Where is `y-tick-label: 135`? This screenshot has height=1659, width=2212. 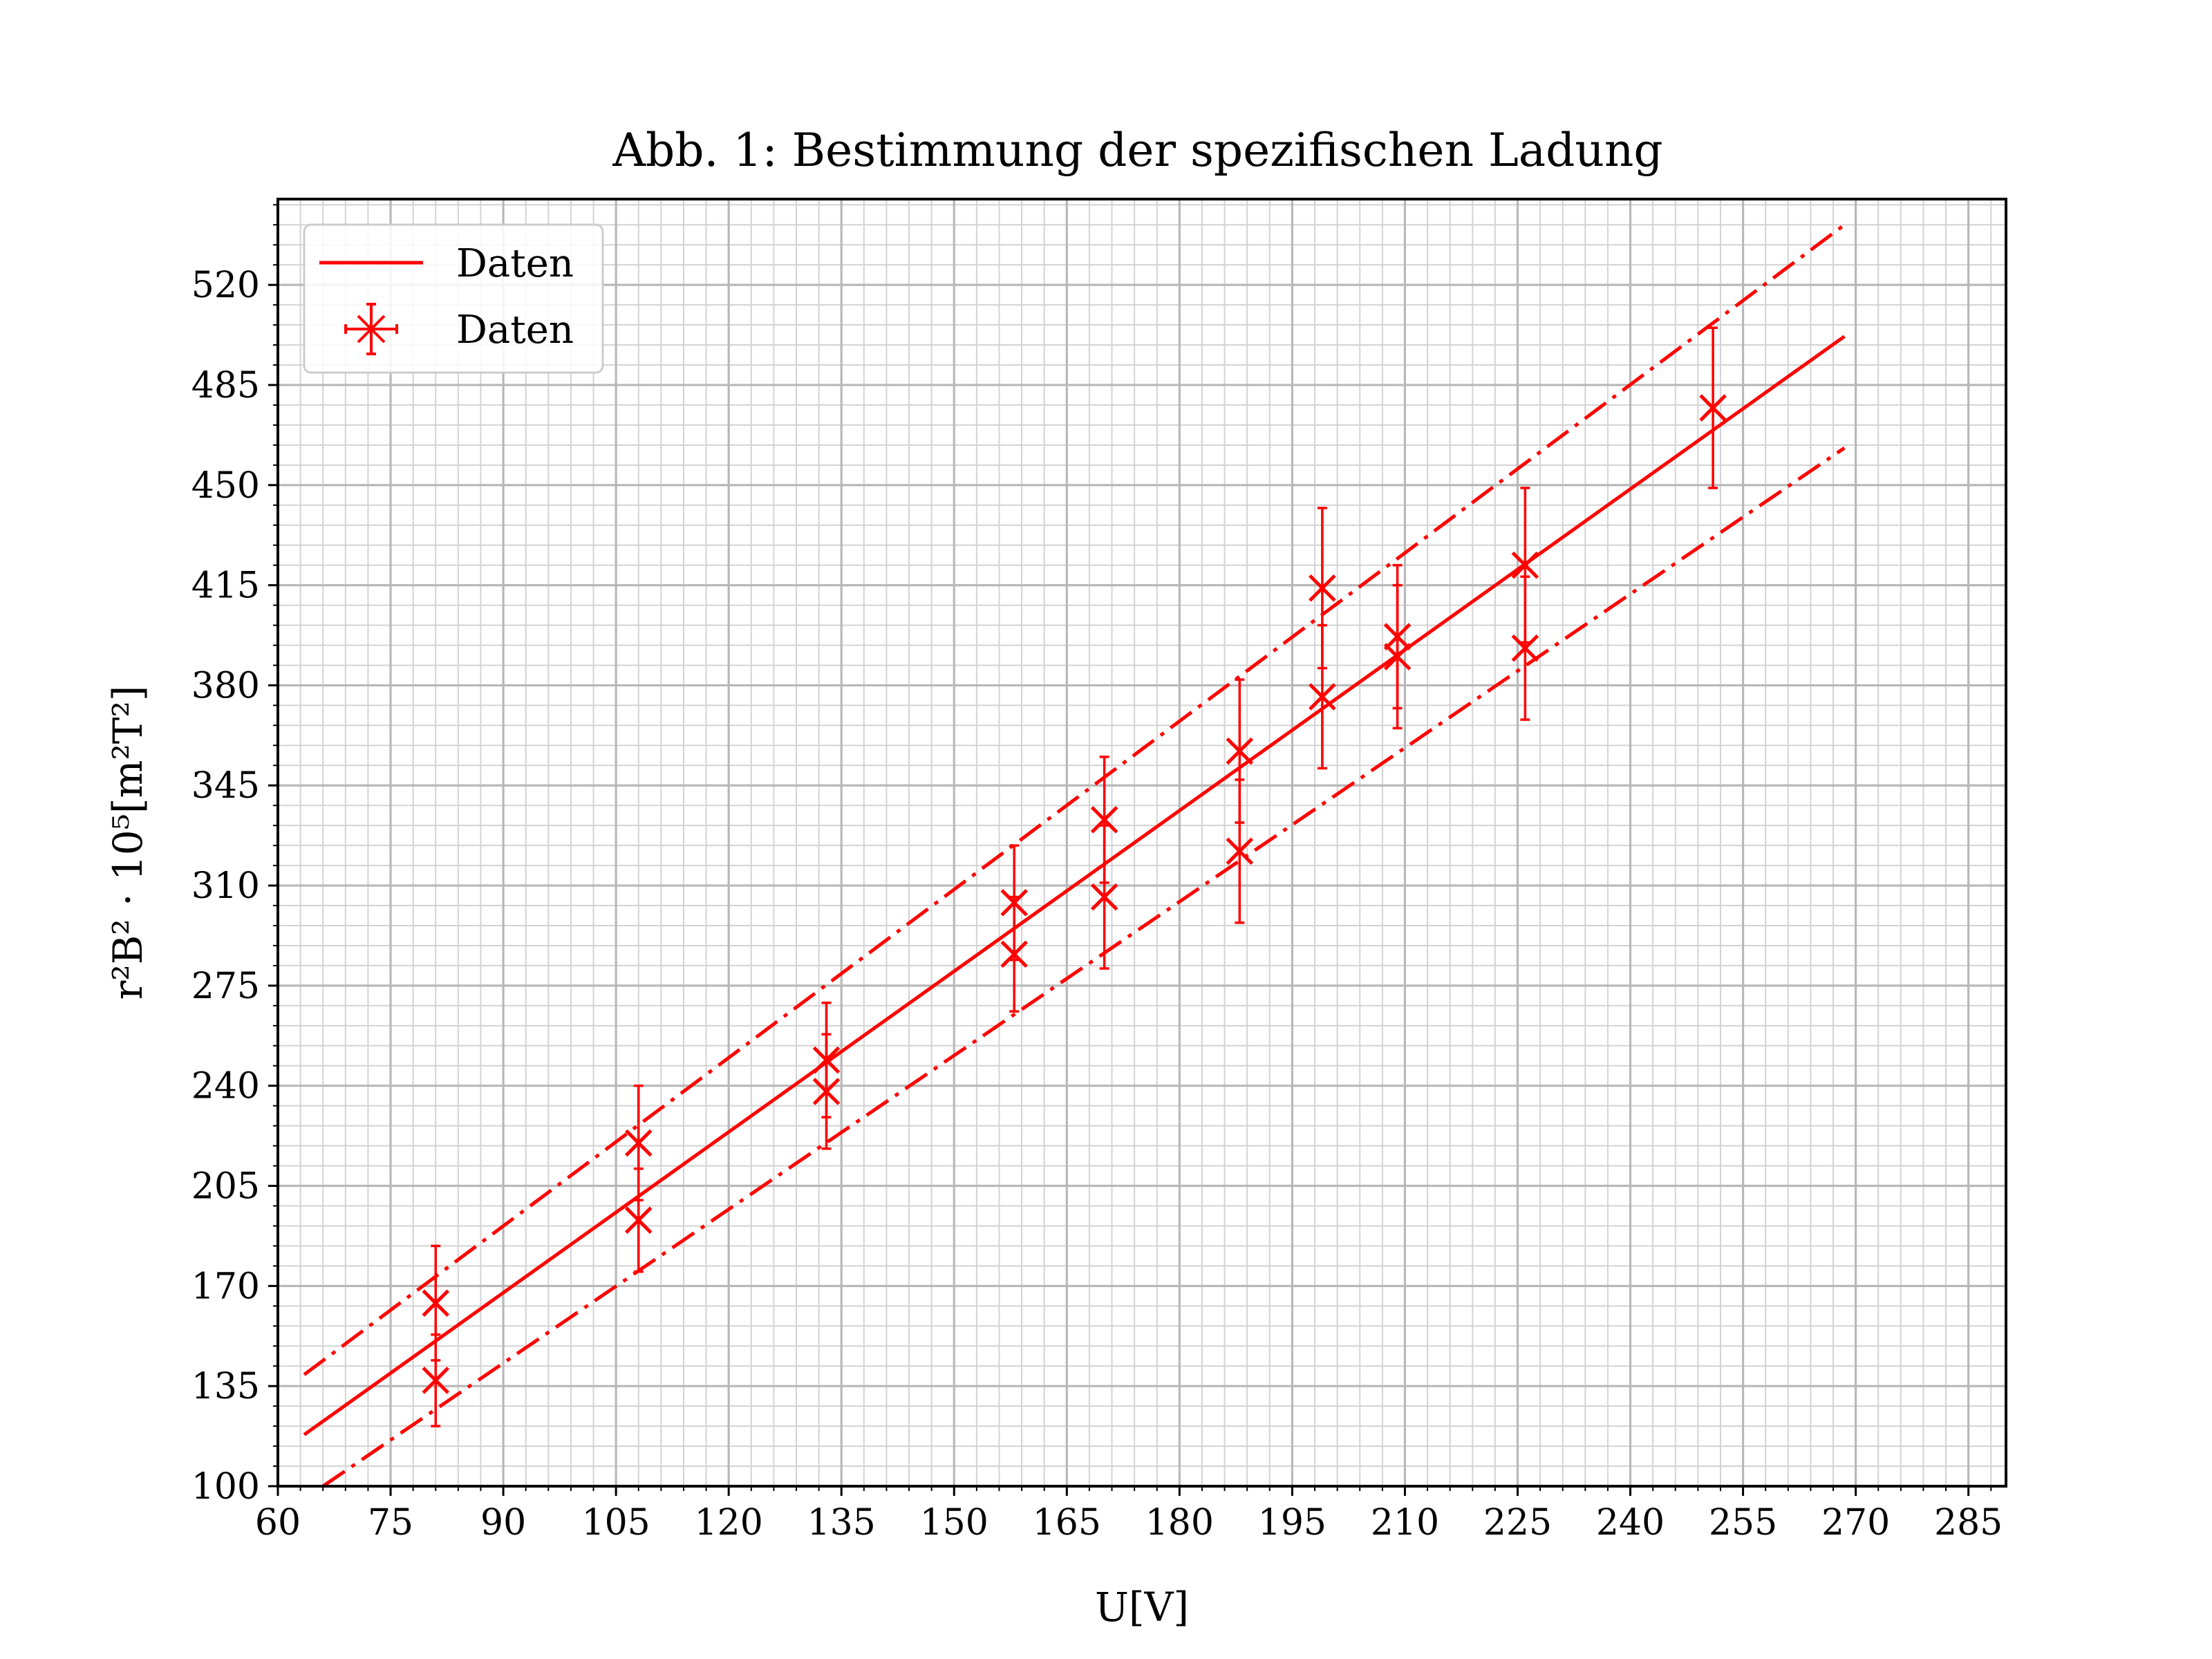 y-tick-label: 135 is located at coordinates (225, 1386).